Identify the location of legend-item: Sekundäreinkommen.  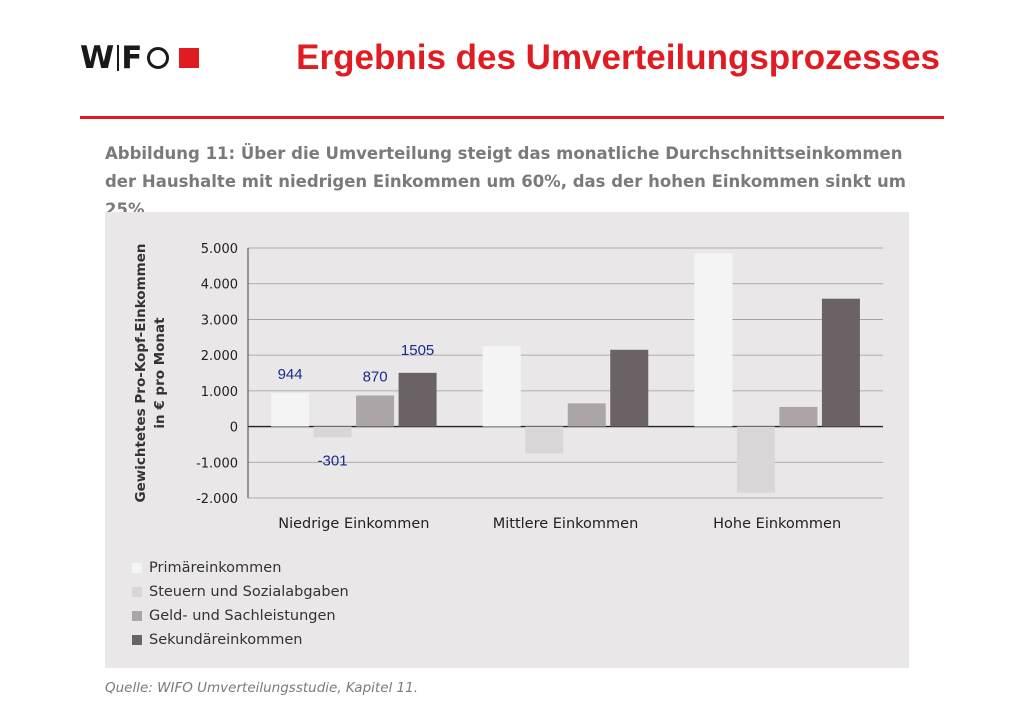
(240, 640).